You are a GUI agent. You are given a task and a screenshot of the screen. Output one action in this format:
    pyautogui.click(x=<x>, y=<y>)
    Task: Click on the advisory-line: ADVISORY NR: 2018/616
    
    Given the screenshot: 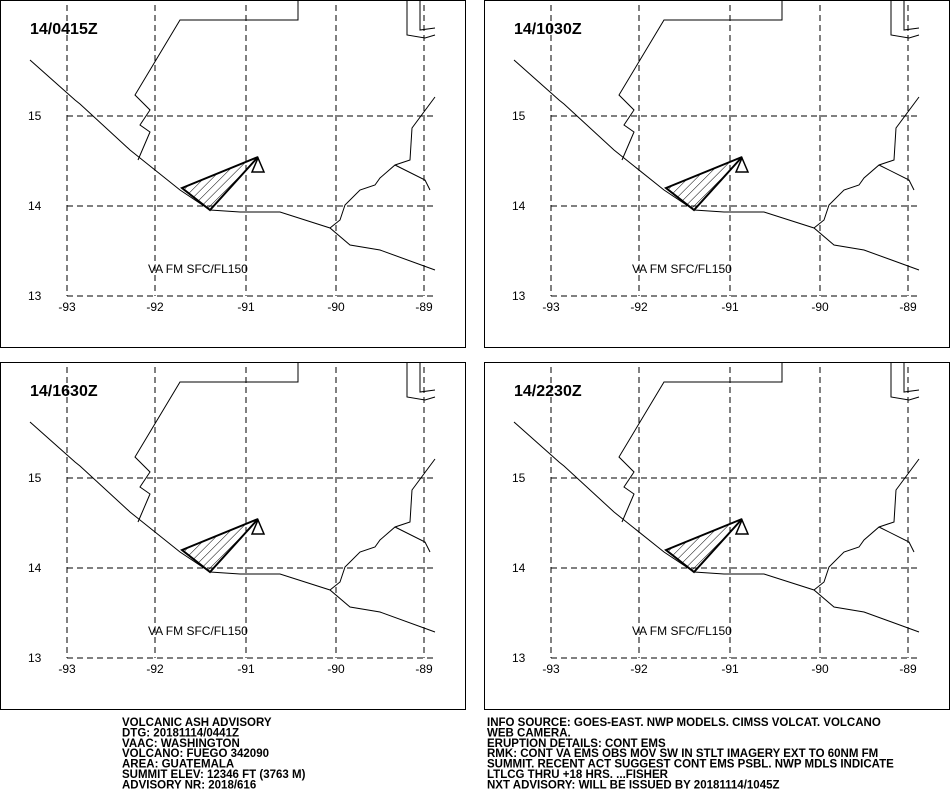 What is the action you would take?
    pyautogui.click(x=189, y=785)
    